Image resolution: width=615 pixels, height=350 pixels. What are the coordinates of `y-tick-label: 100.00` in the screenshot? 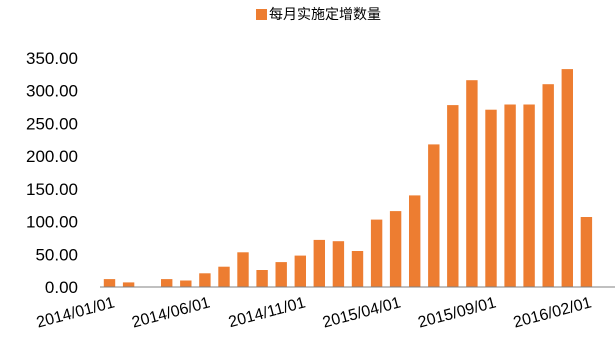 It's located at (52, 222).